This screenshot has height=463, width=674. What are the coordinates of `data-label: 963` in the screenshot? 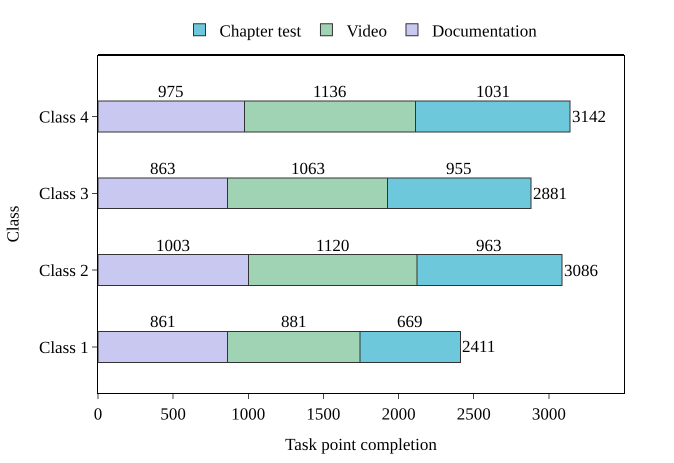 It's located at (489, 245).